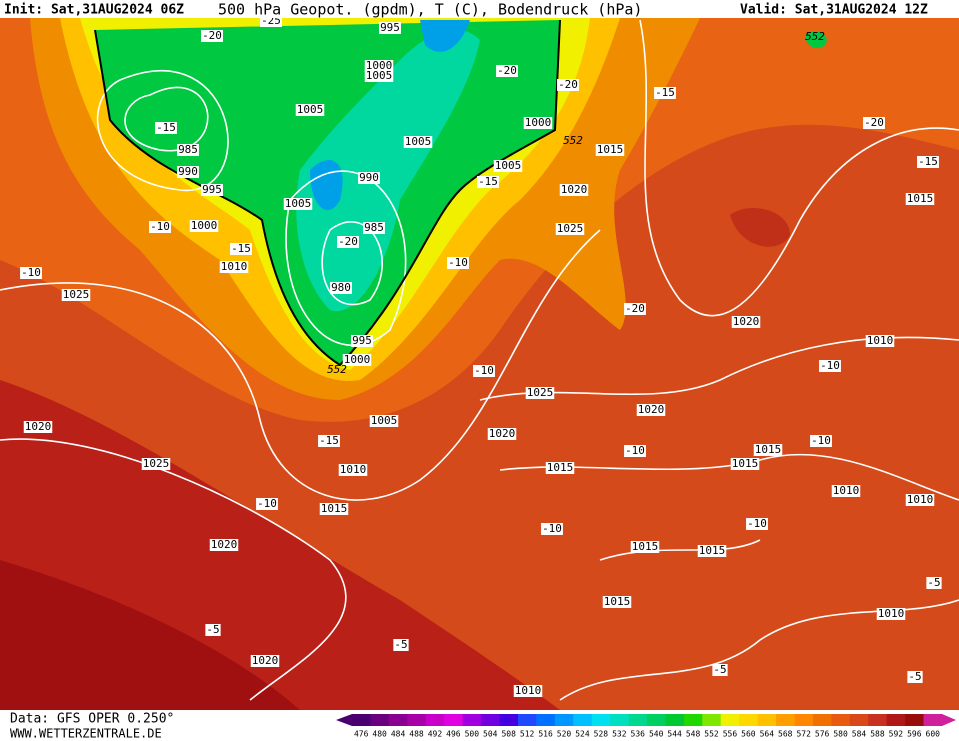 This screenshot has height=741, width=959. What do you see at coordinates (619, 734) in the screenshot?
I see `colorbar-label: 532` at bounding box center [619, 734].